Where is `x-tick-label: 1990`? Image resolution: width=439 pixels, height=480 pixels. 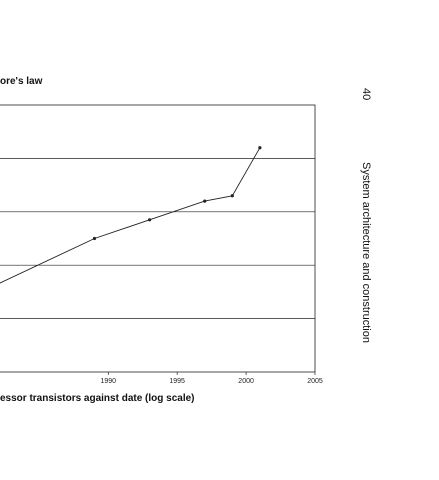 x-tick-label: 1990 is located at coordinates (108, 381).